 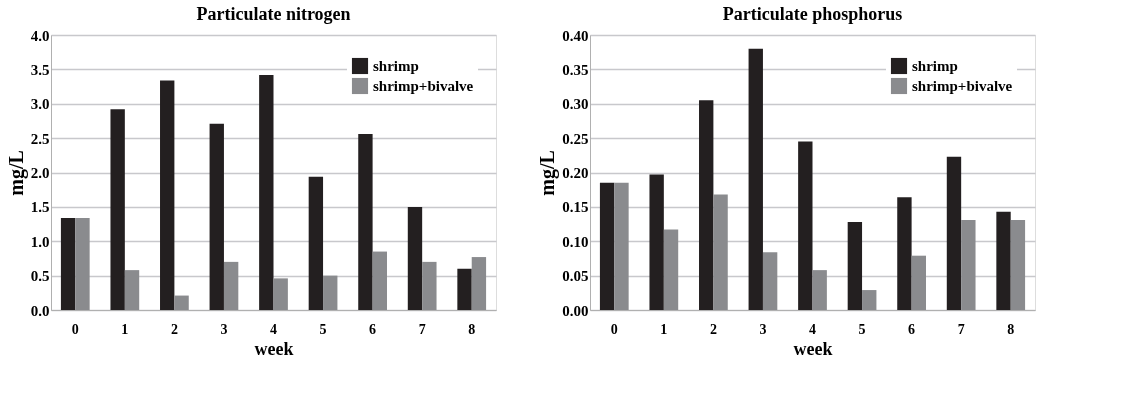 What do you see at coordinates (575, 241) in the screenshot?
I see `y-tick-label: 0.10` at bounding box center [575, 241].